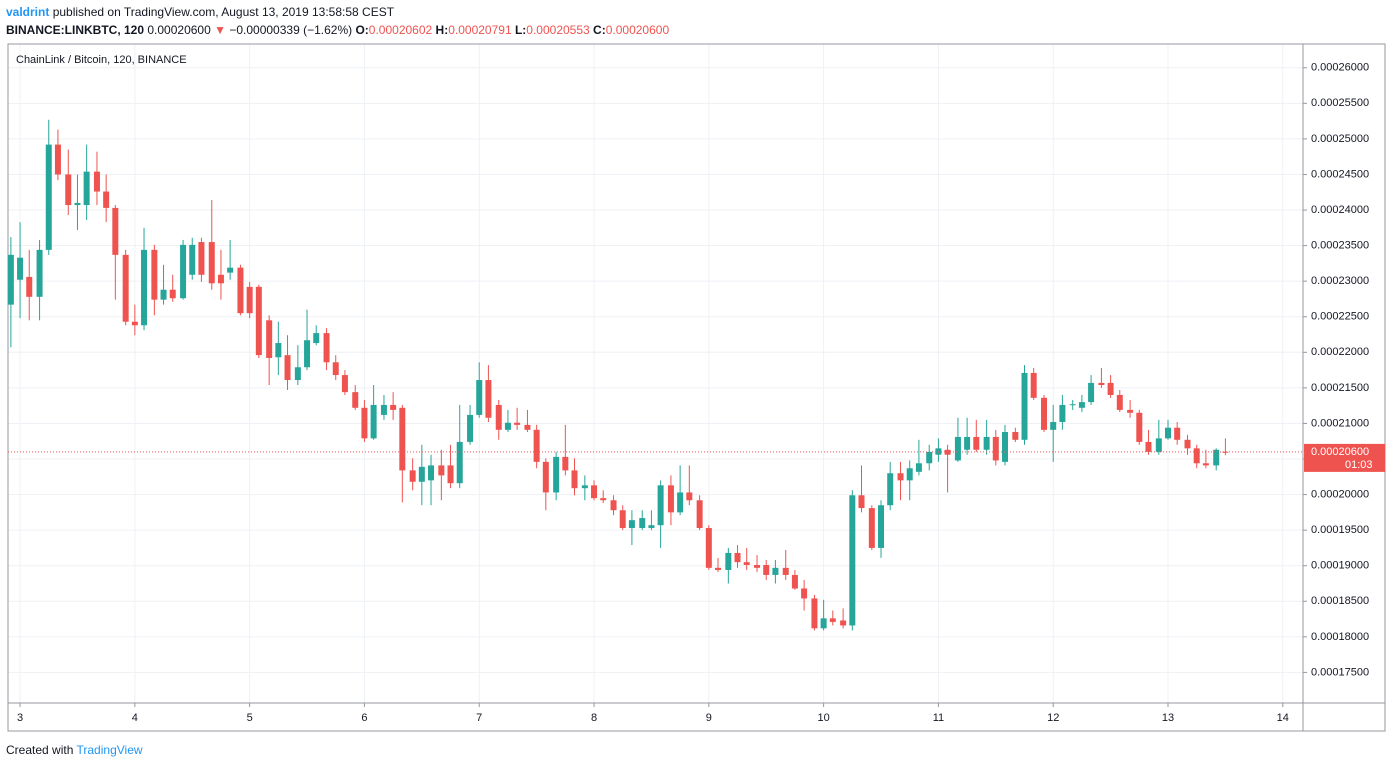 This screenshot has width=1390, height=768. What do you see at coordinates (558, 30) in the screenshot?
I see `l-value: 0.00020553` at bounding box center [558, 30].